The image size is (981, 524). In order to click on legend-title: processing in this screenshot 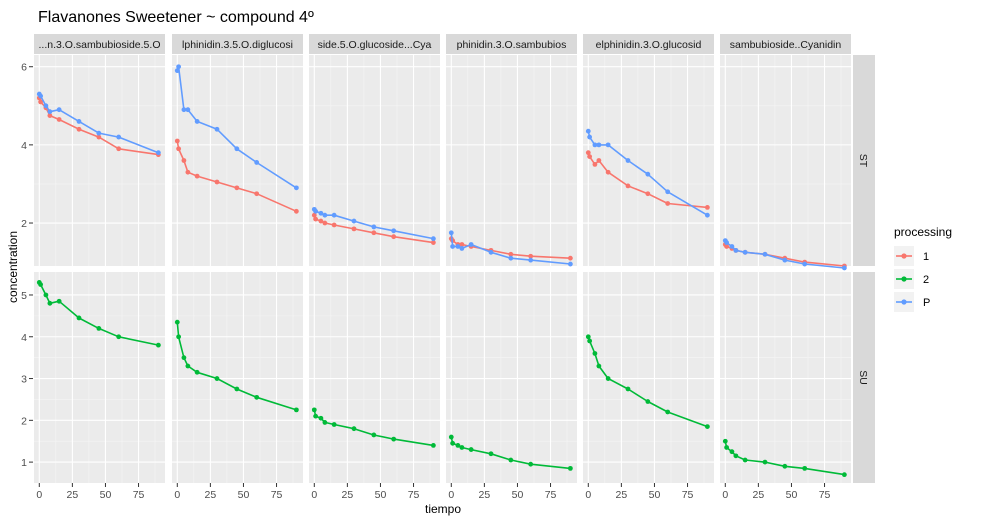, I will do `click(923, 232)`.